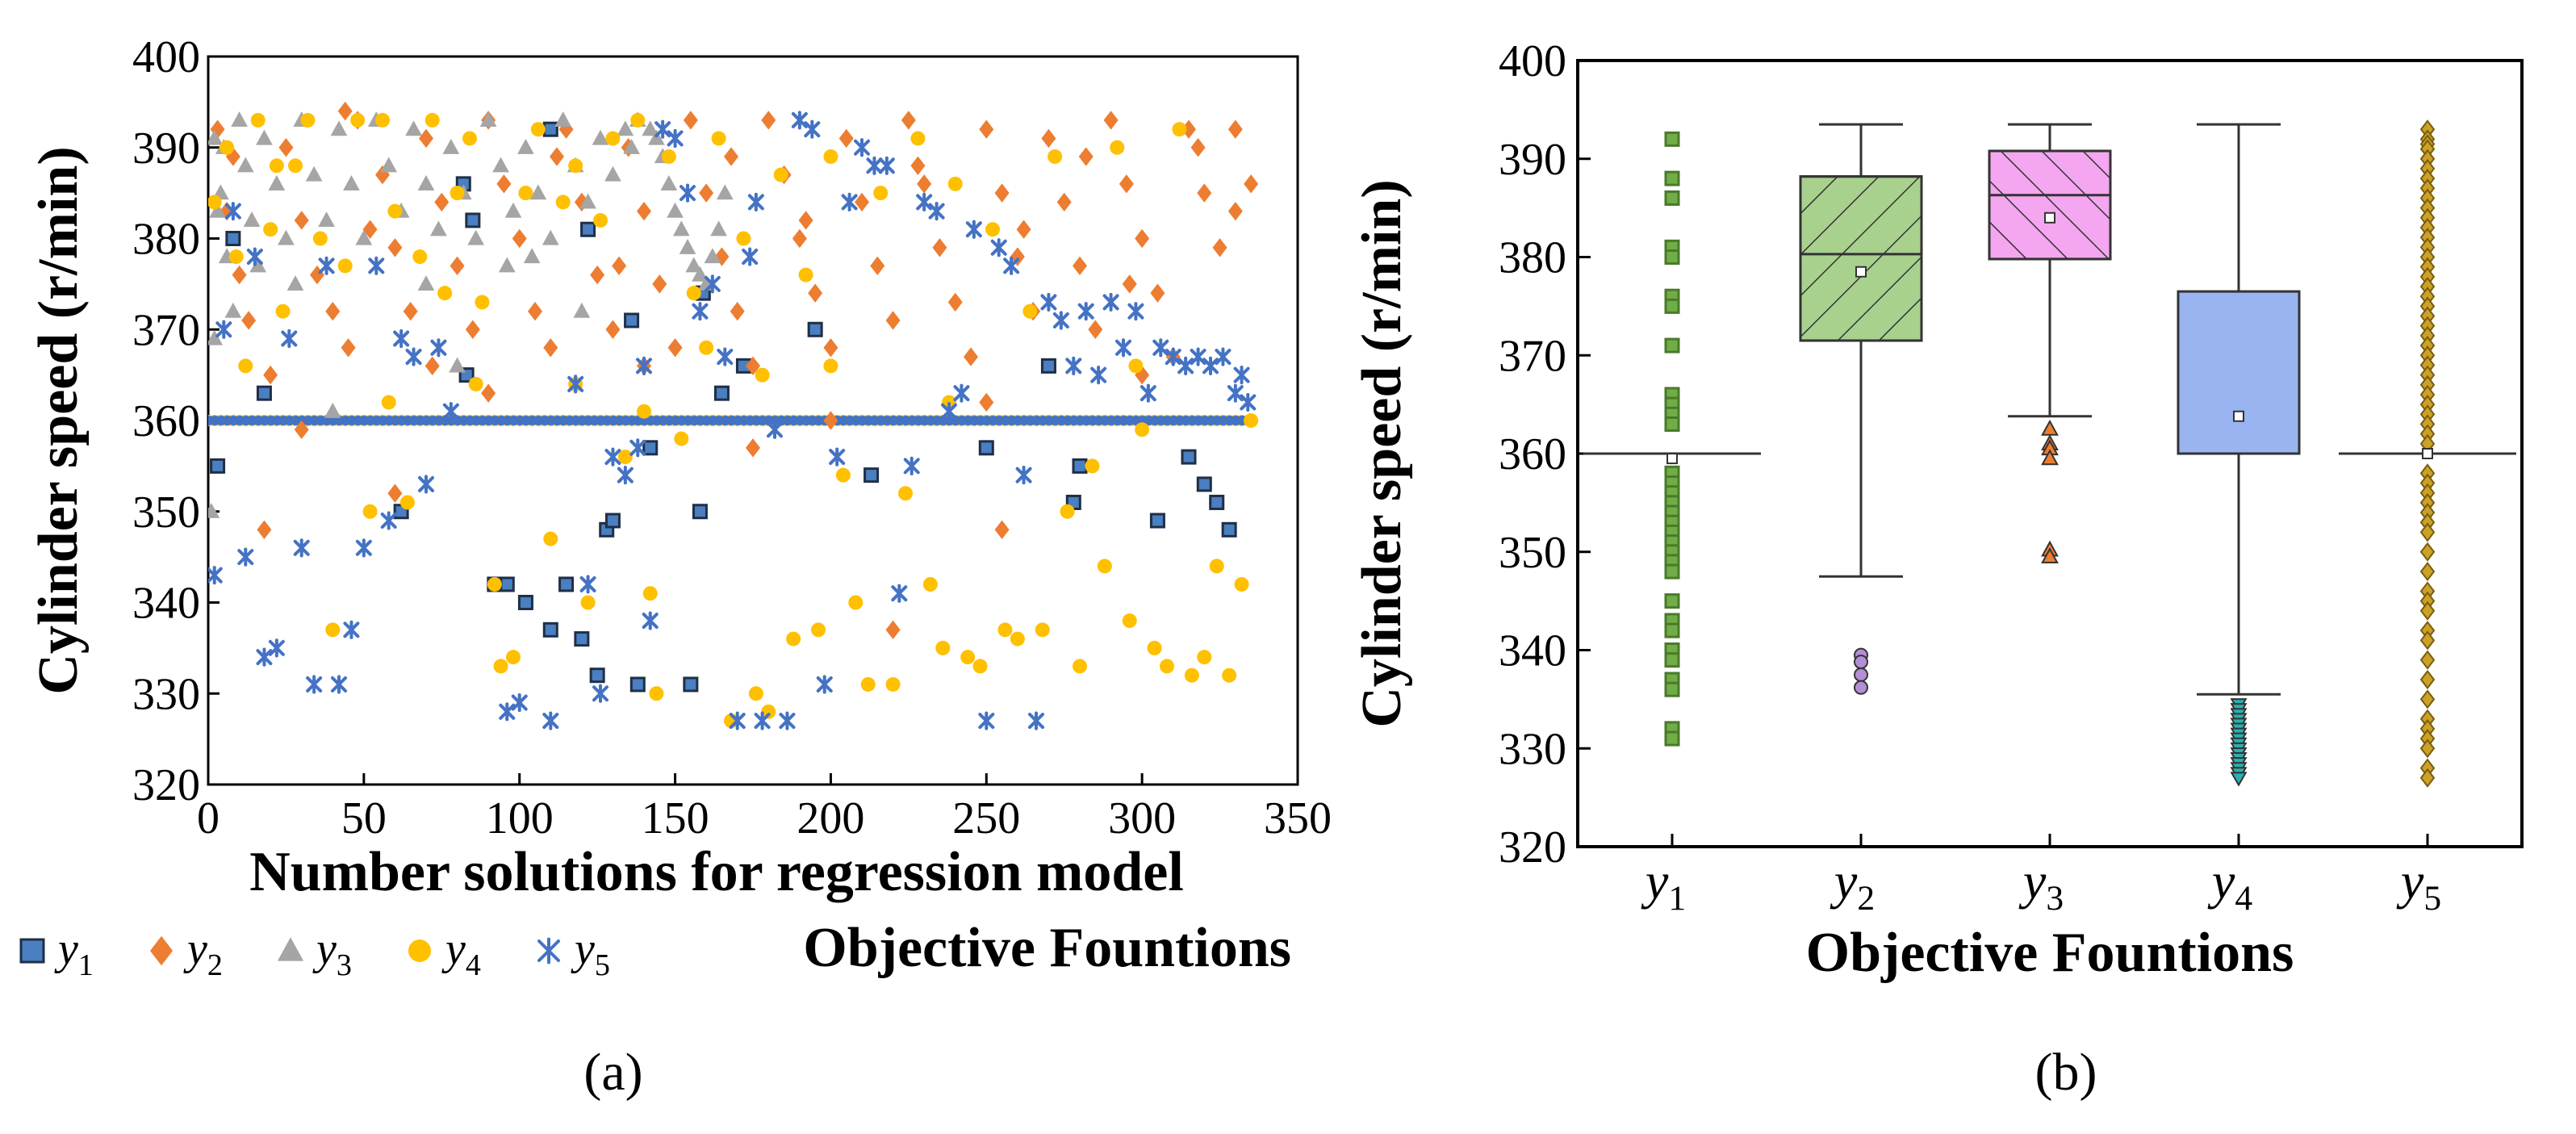 The width and height of the screenshot is (2576, 1134). I want to click on y-tick-label: 400, so click(1532, 61).